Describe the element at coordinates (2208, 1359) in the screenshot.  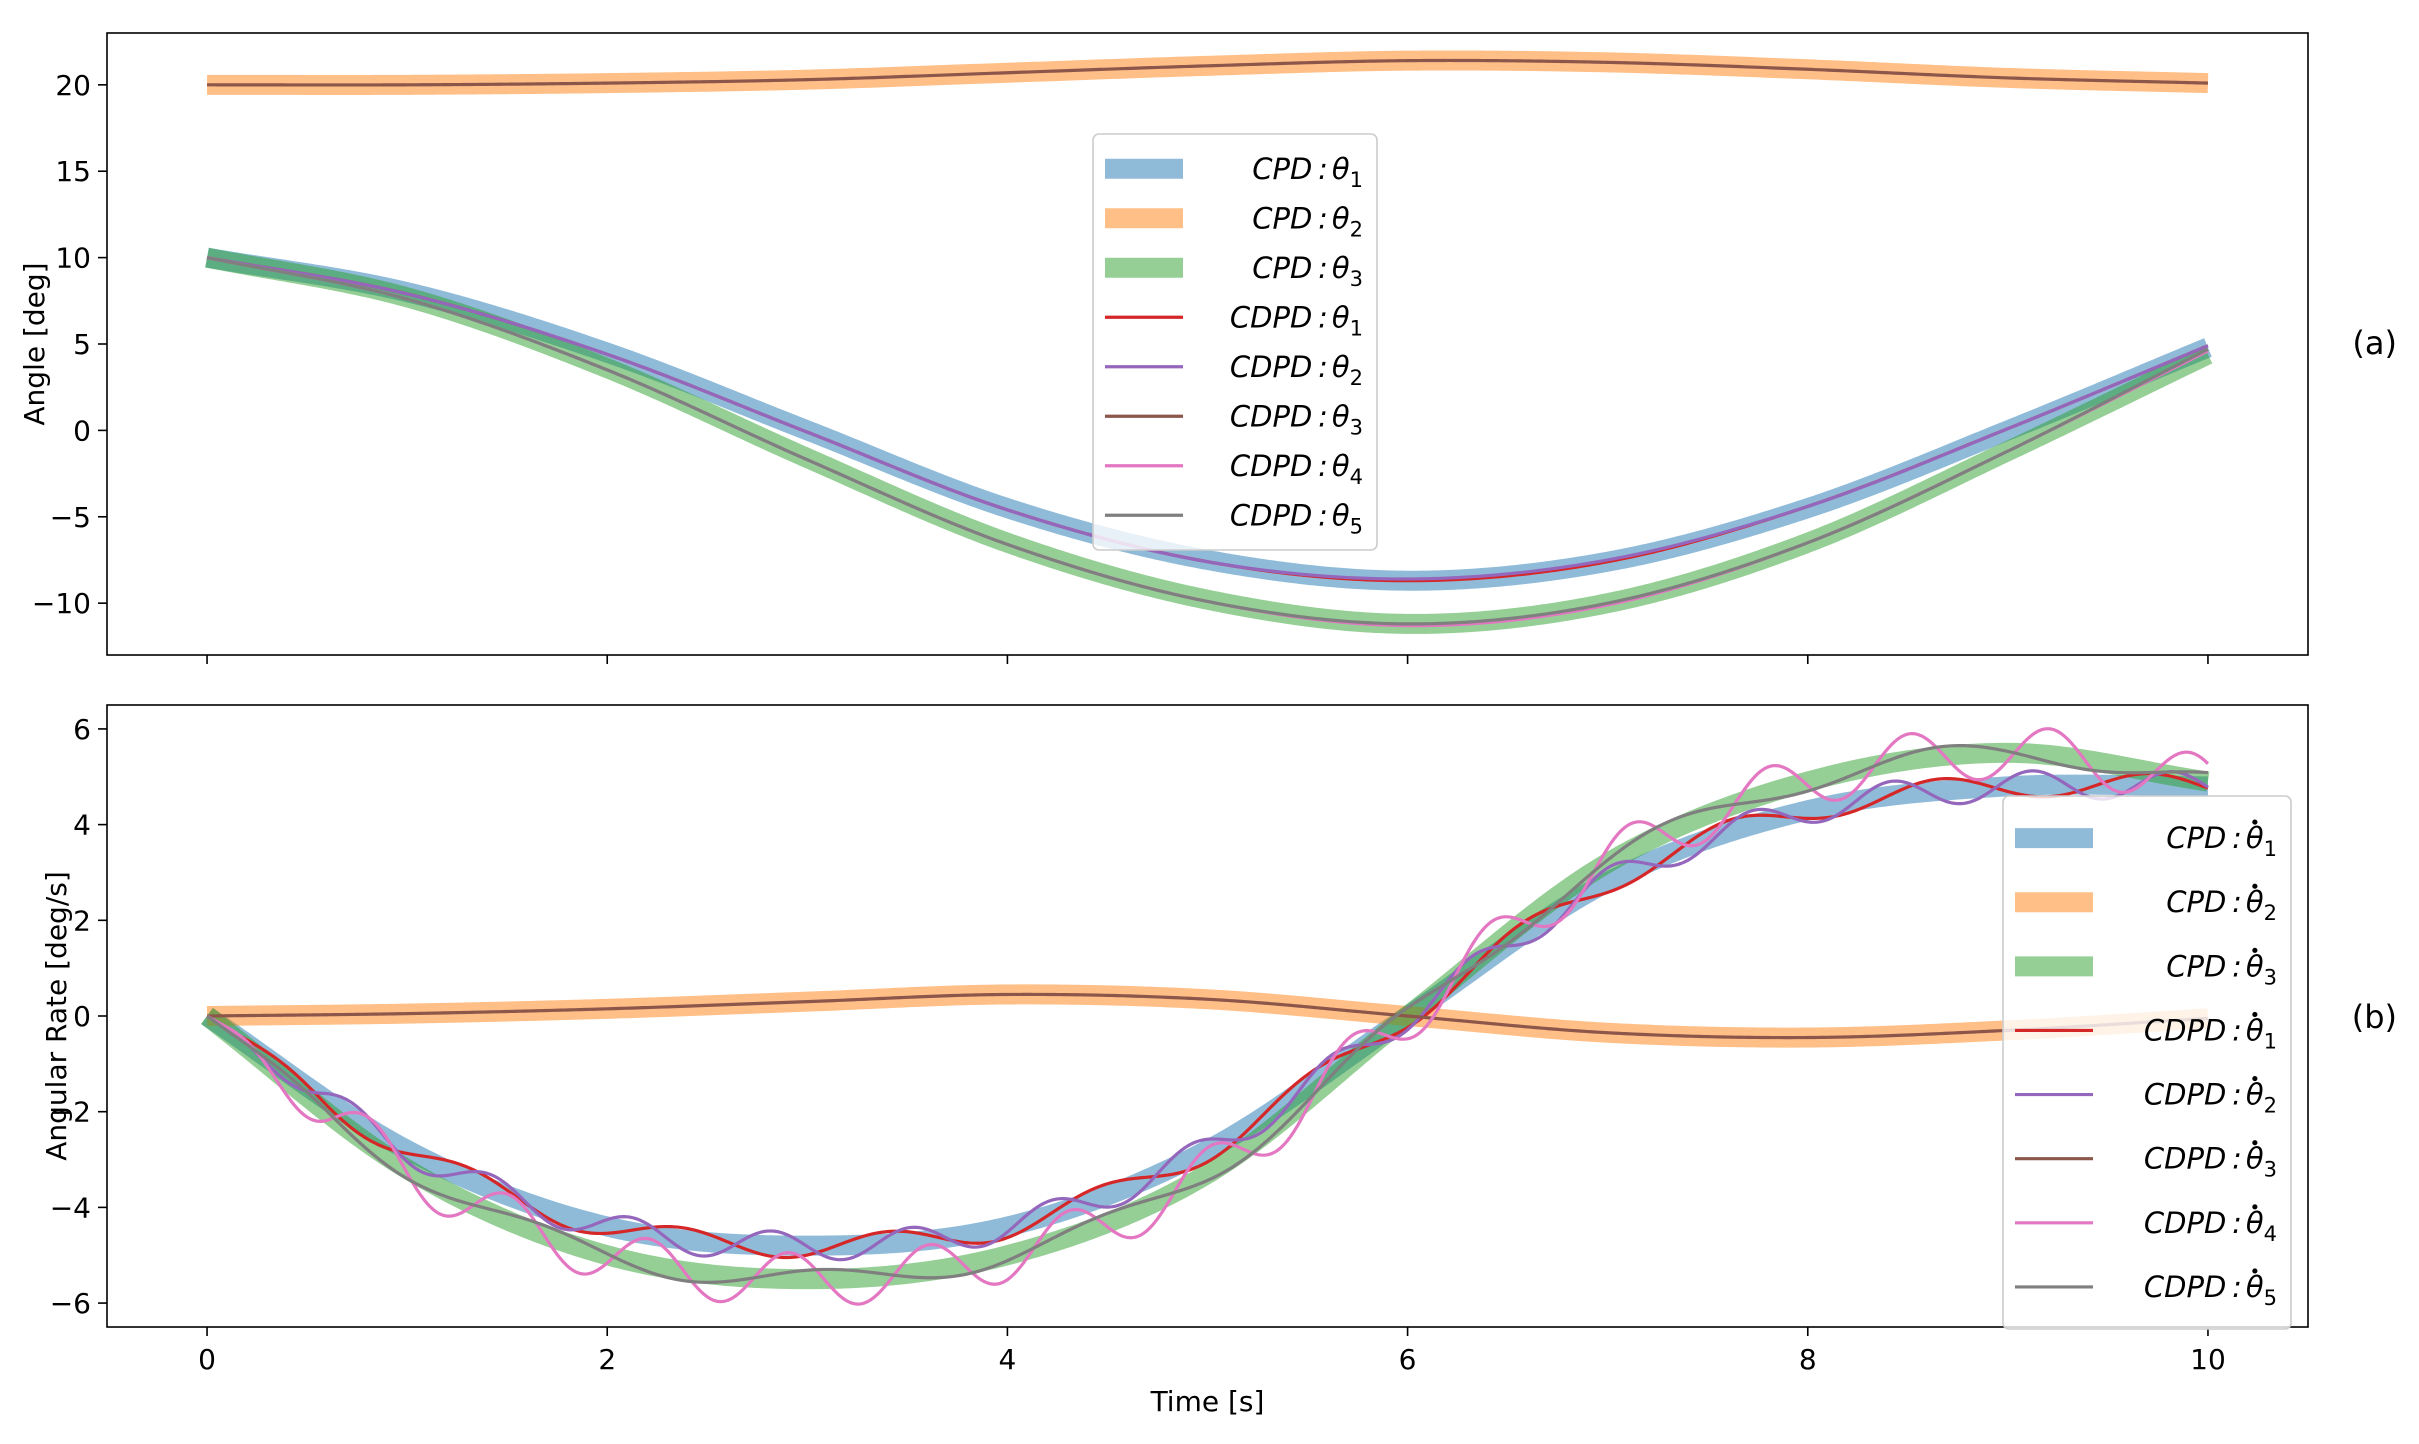
I see `x-tick-label: 10` at that location.